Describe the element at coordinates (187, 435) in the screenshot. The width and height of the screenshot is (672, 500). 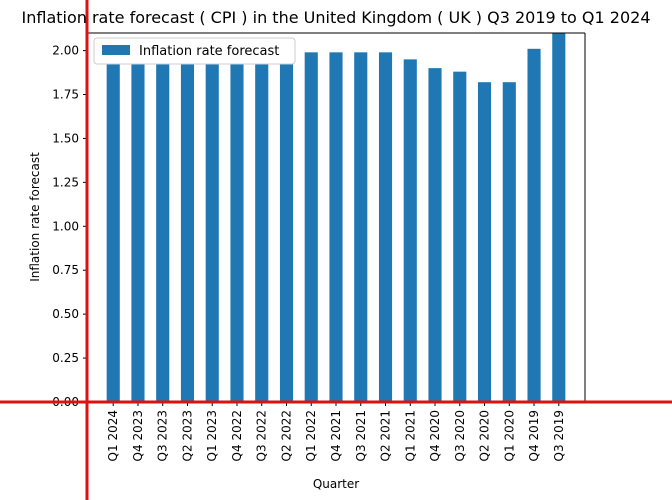
I see `x-tick-label: Q2 2023` at that location.